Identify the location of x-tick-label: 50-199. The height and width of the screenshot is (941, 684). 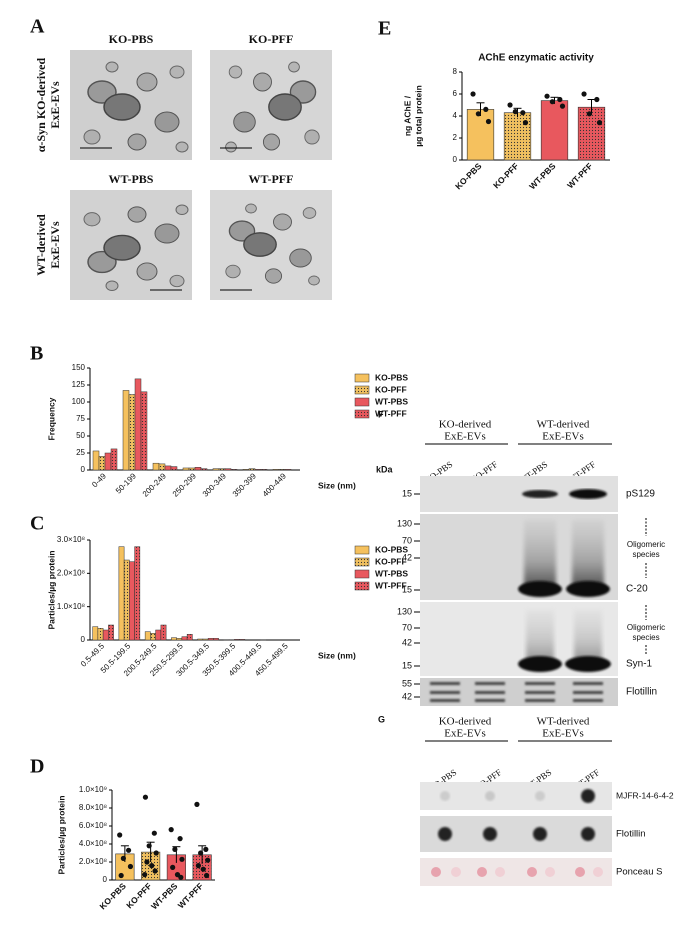
(126, 483).